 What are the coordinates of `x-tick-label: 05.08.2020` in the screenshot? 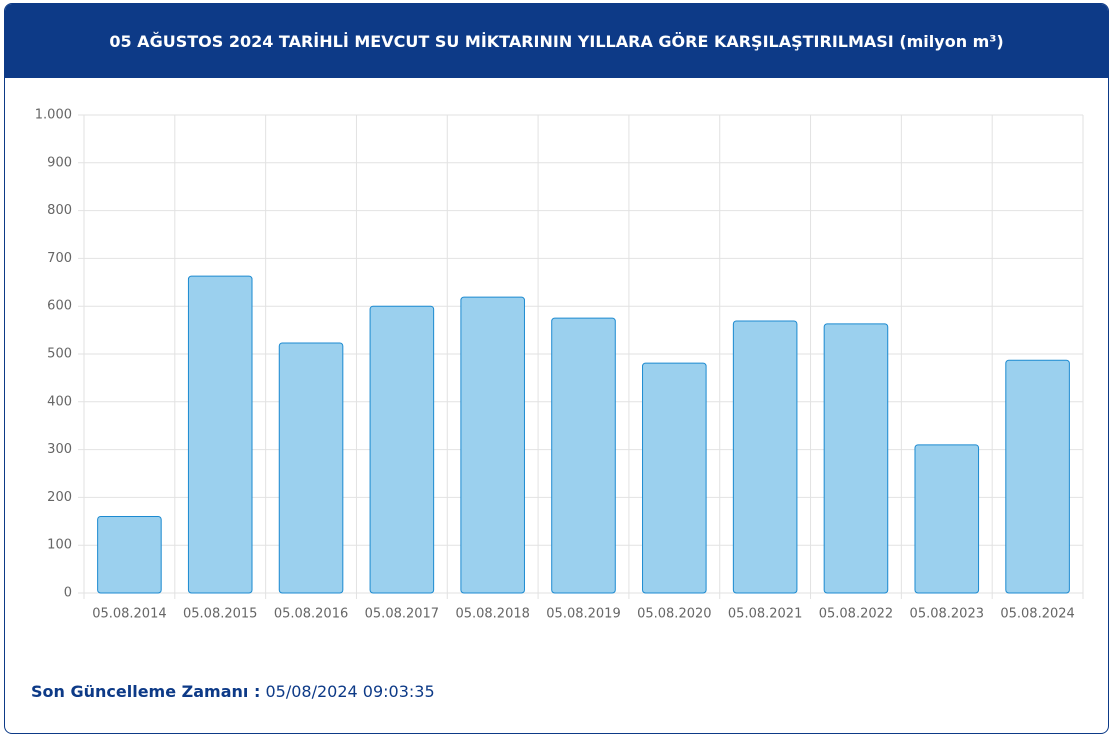 It's located at (674, 614).